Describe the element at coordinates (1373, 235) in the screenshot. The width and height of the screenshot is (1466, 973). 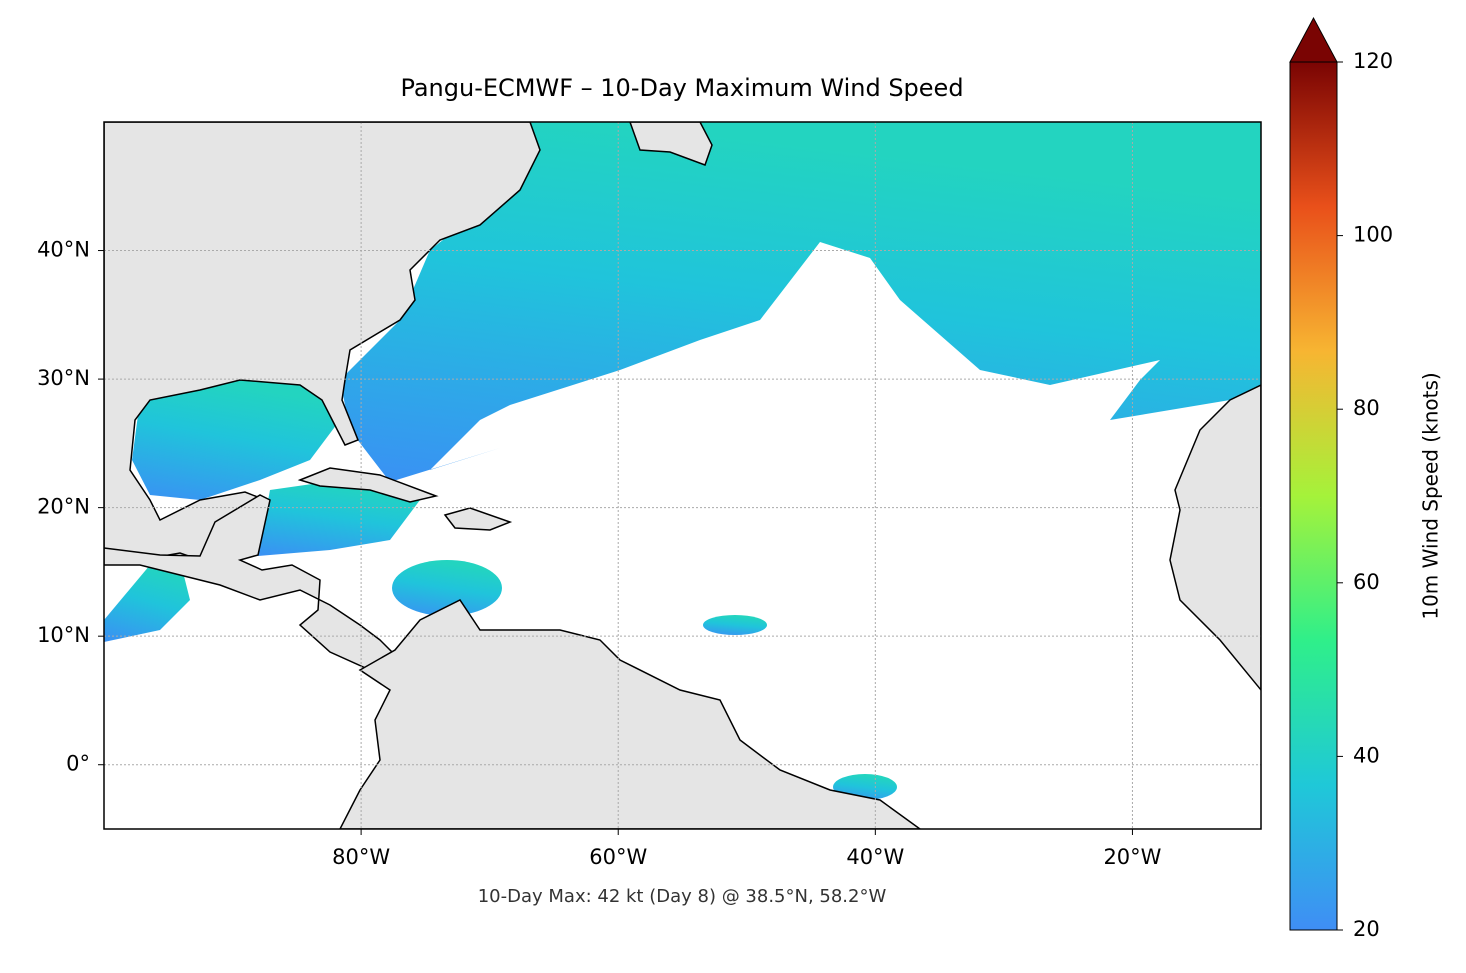
I see `colorbar-tick-label: 100` at that location.